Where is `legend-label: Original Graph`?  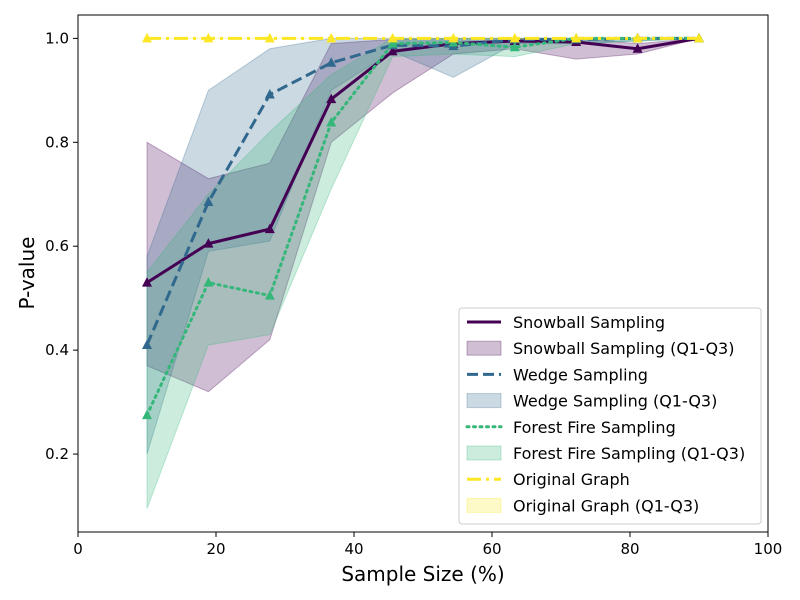
legend-label: Original Graph is located at coordinates (571, 479).